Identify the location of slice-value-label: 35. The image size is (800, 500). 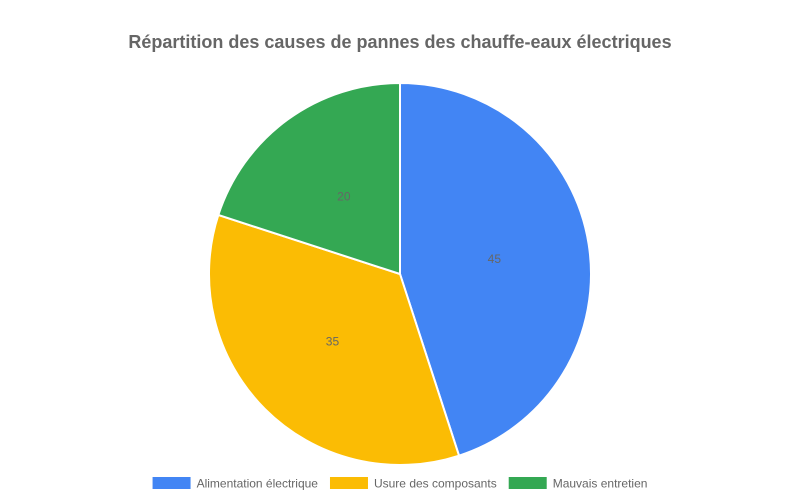
(333, 342).